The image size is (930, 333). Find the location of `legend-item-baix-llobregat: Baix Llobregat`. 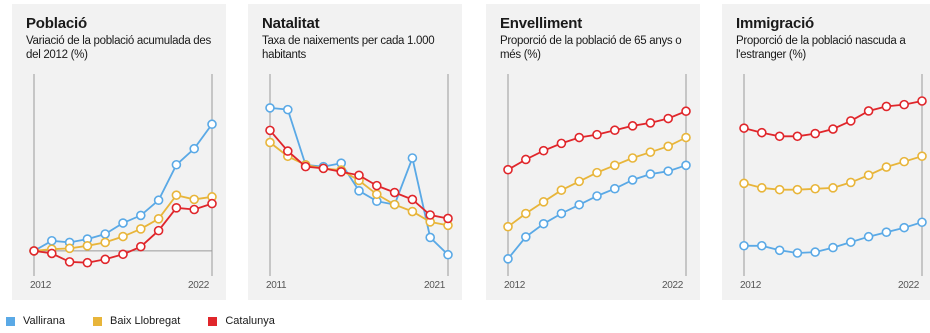

legend-item-baix-llobregat: Baix Llobregat is located at coordinates (136, 321).